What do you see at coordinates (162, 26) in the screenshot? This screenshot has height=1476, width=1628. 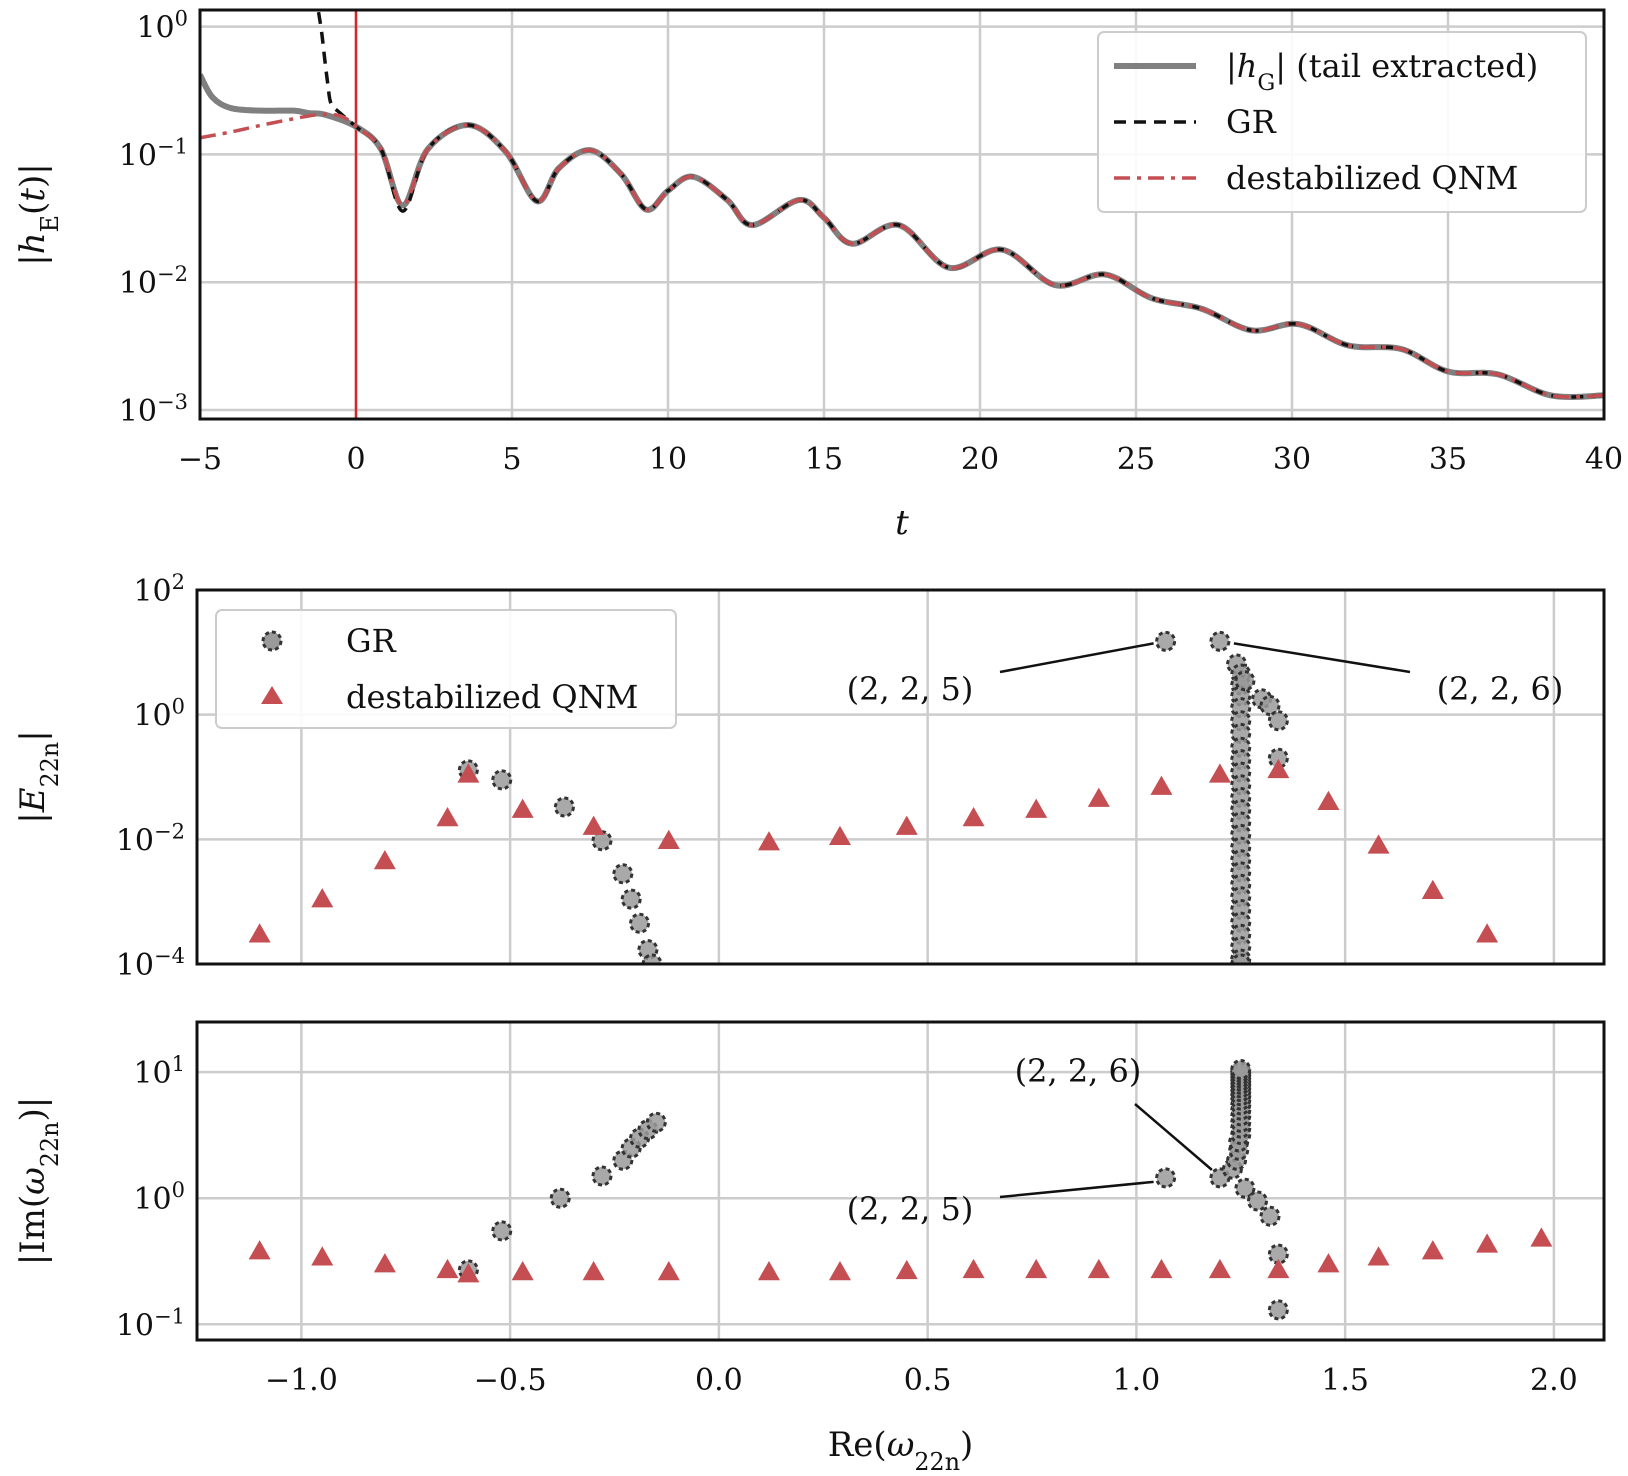 I see `y-tick-label: 10⁰` at bounding box center [162, 26].